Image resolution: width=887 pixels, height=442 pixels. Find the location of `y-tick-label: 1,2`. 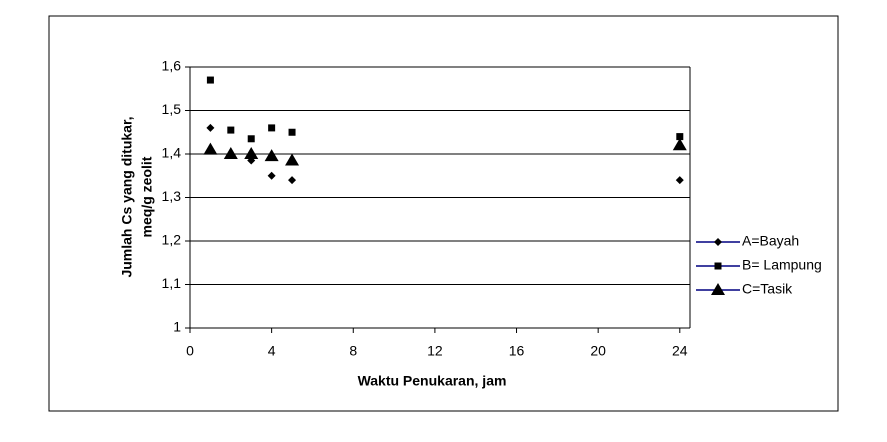

y-tick-label: 1,2 is located at coordinates (172, 240).